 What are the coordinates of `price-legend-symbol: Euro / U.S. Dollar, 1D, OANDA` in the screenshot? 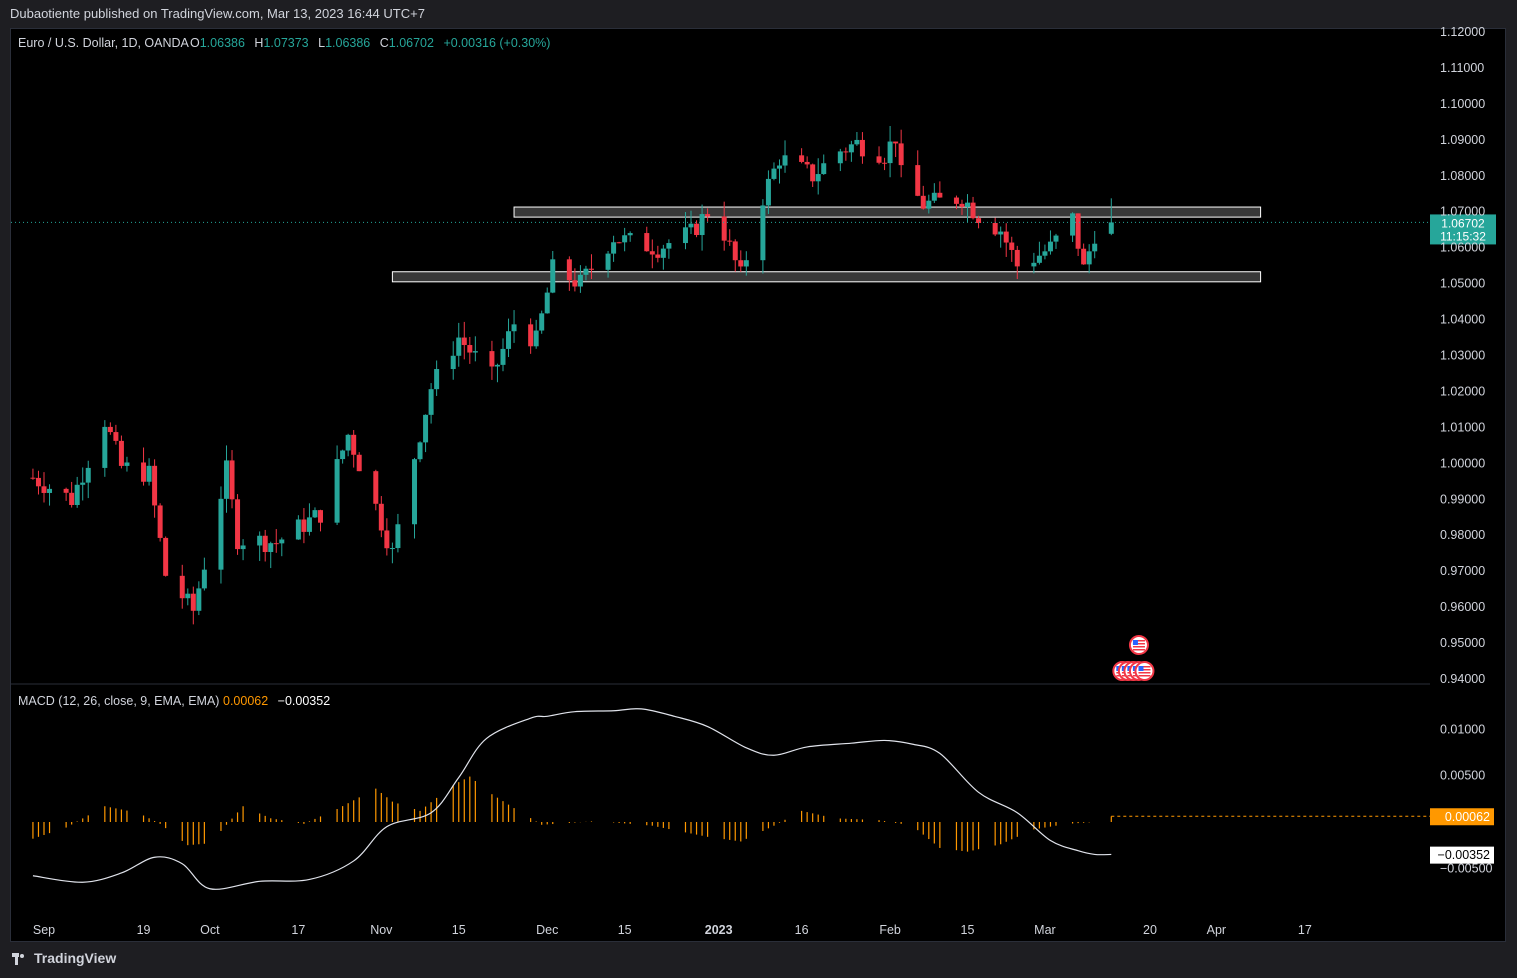 It's located at (104, 43).